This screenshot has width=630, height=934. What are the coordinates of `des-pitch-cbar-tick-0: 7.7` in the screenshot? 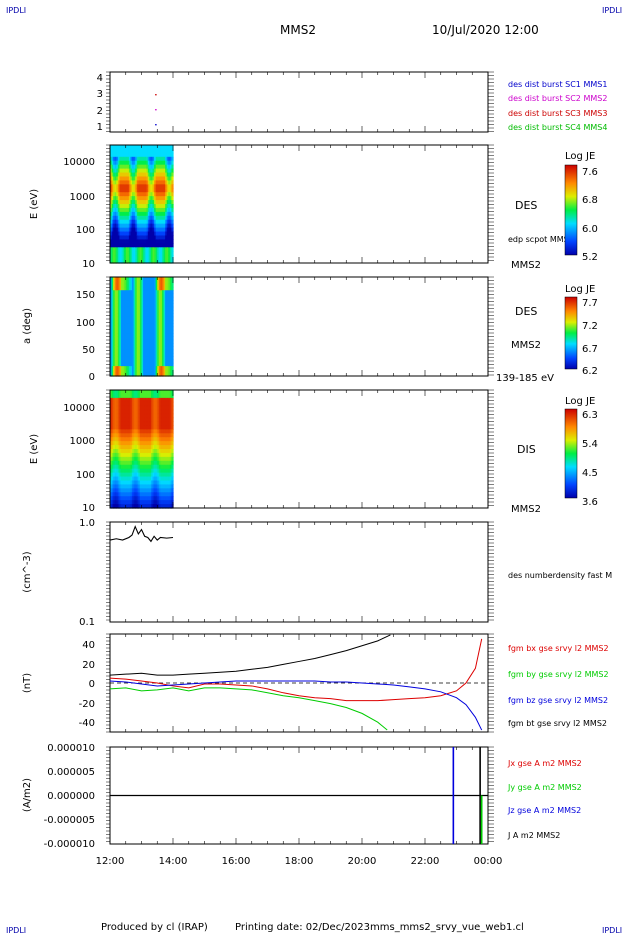 It's located at (590, 303).